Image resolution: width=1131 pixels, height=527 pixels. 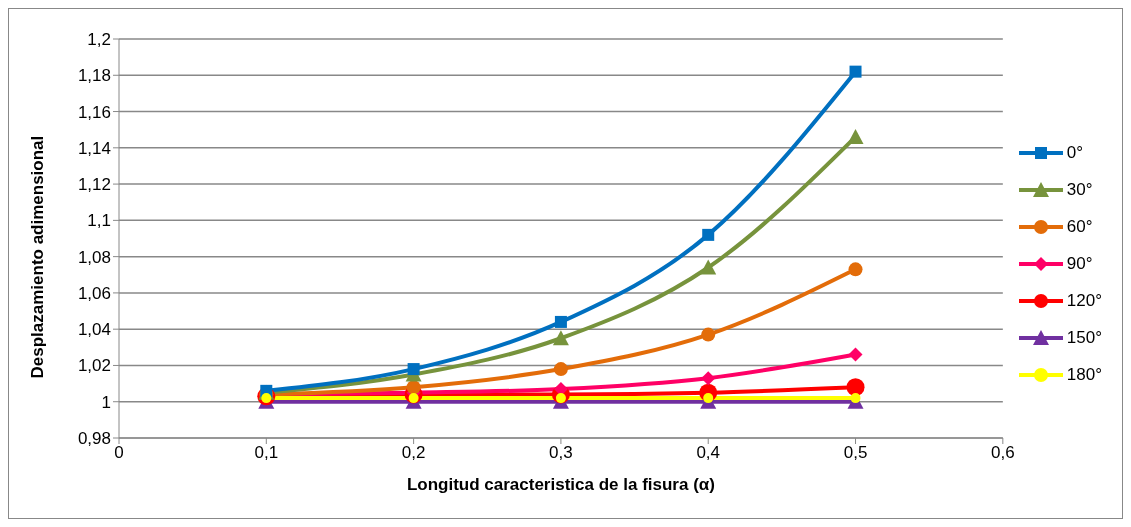 I want to click on legend-label: 120°, so click(x=1084, y=301).